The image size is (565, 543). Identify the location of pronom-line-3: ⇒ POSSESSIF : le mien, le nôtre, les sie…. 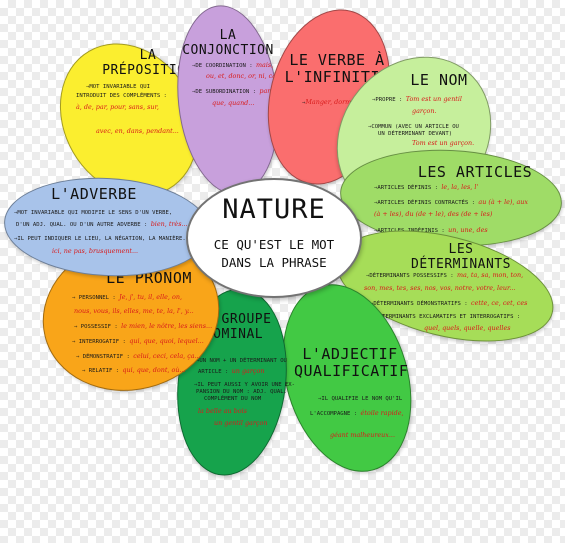
(143, 326).